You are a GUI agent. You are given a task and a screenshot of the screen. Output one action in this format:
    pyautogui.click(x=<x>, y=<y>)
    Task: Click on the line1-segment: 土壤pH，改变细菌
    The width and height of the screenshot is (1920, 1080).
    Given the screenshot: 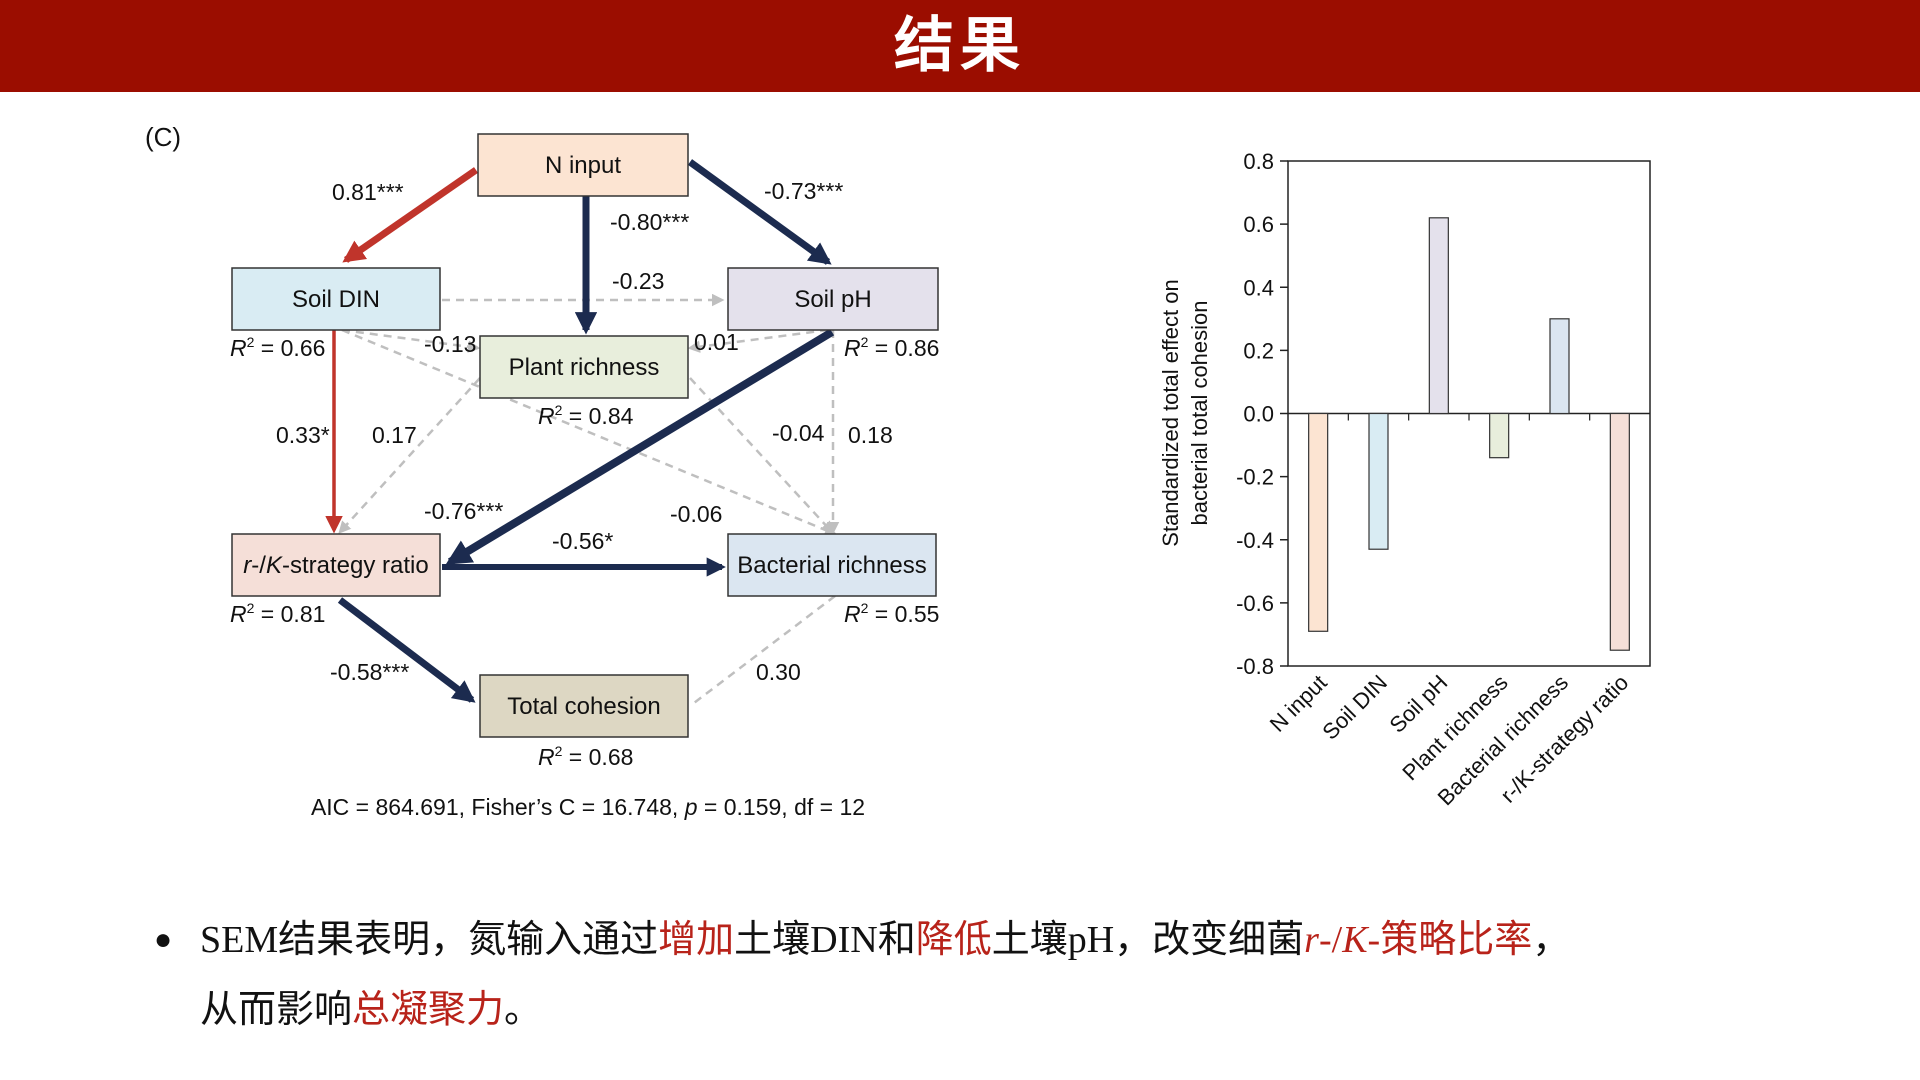 What is the action you would take?
    pyautogui.click(x=1148, y=940)
    